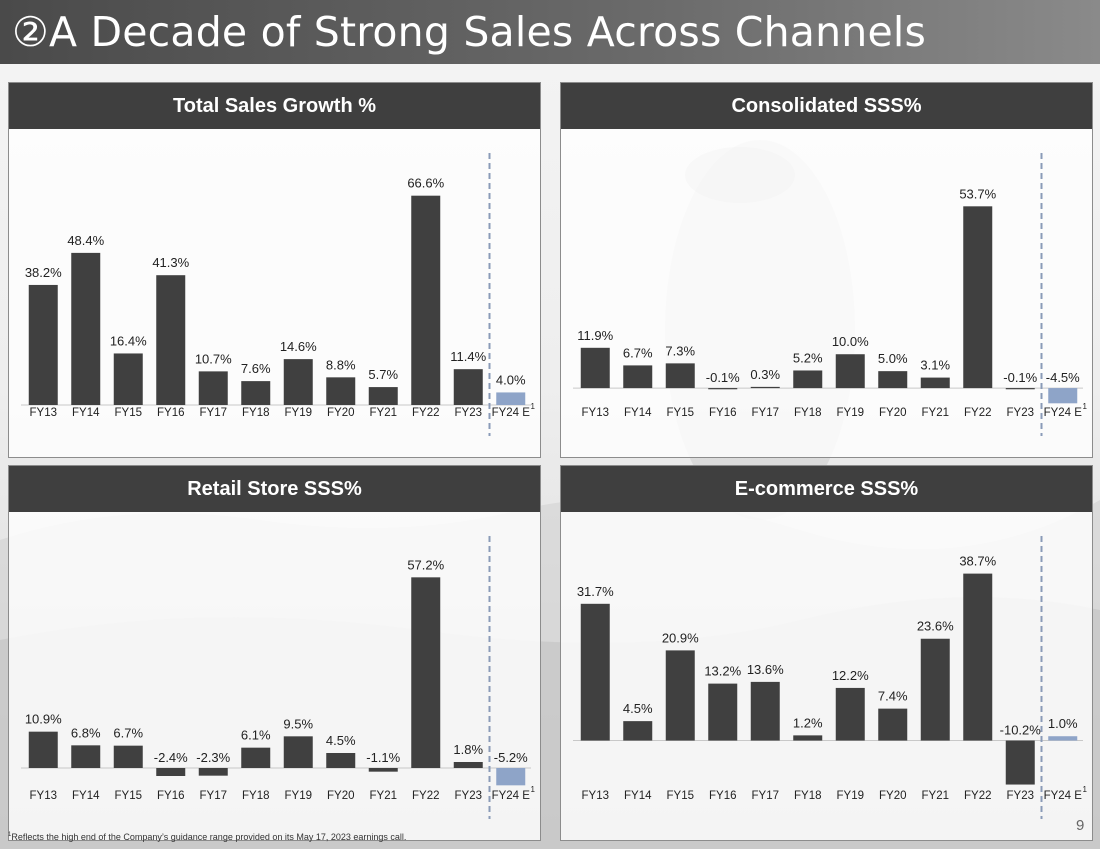  Describe the element at coordinates (935, 626) in the screenshot. I see `data-label: 23.6%` at that location.